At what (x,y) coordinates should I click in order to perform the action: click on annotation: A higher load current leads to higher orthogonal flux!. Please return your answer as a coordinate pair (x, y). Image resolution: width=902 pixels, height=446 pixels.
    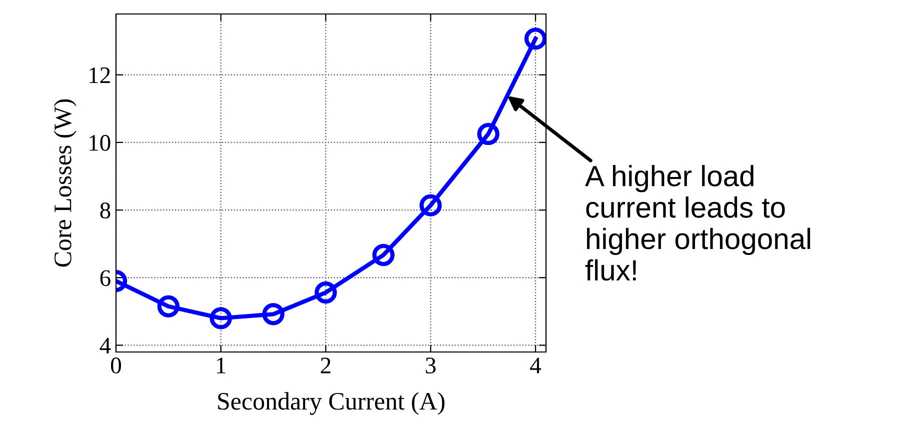
    Looking at the image, I should click on (697, 223).